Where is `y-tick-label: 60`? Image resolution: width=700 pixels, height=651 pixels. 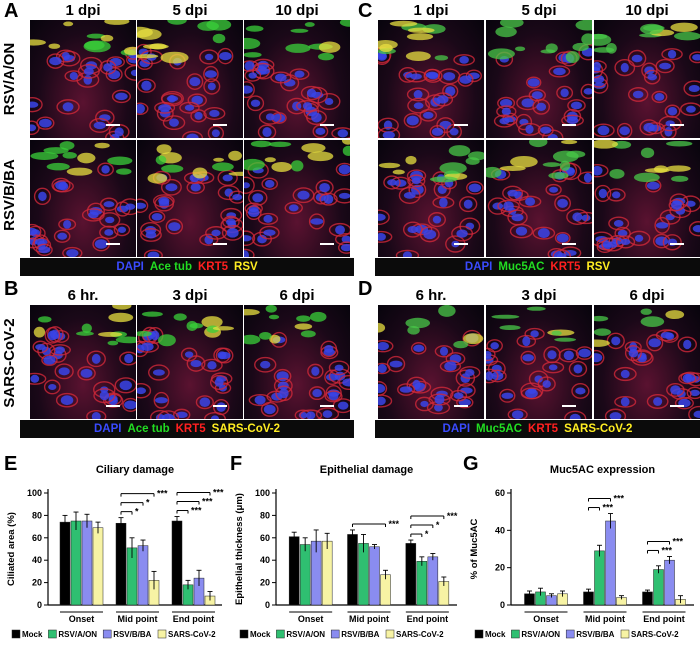
y-tick-label: 60 is located at coordinates (265, 538).